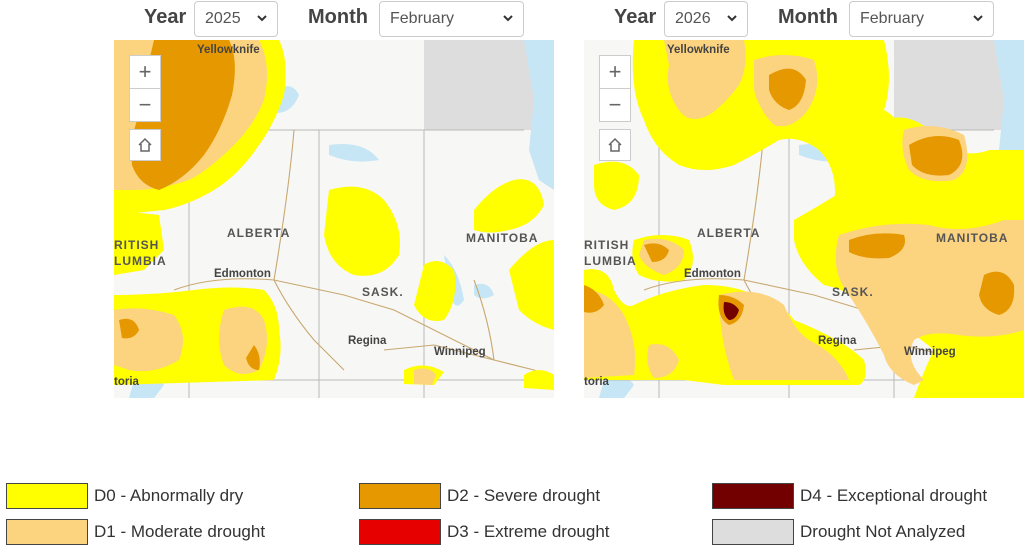  I want to click on legend-label-d2: D2 - Severe drought, so click(524, 495).